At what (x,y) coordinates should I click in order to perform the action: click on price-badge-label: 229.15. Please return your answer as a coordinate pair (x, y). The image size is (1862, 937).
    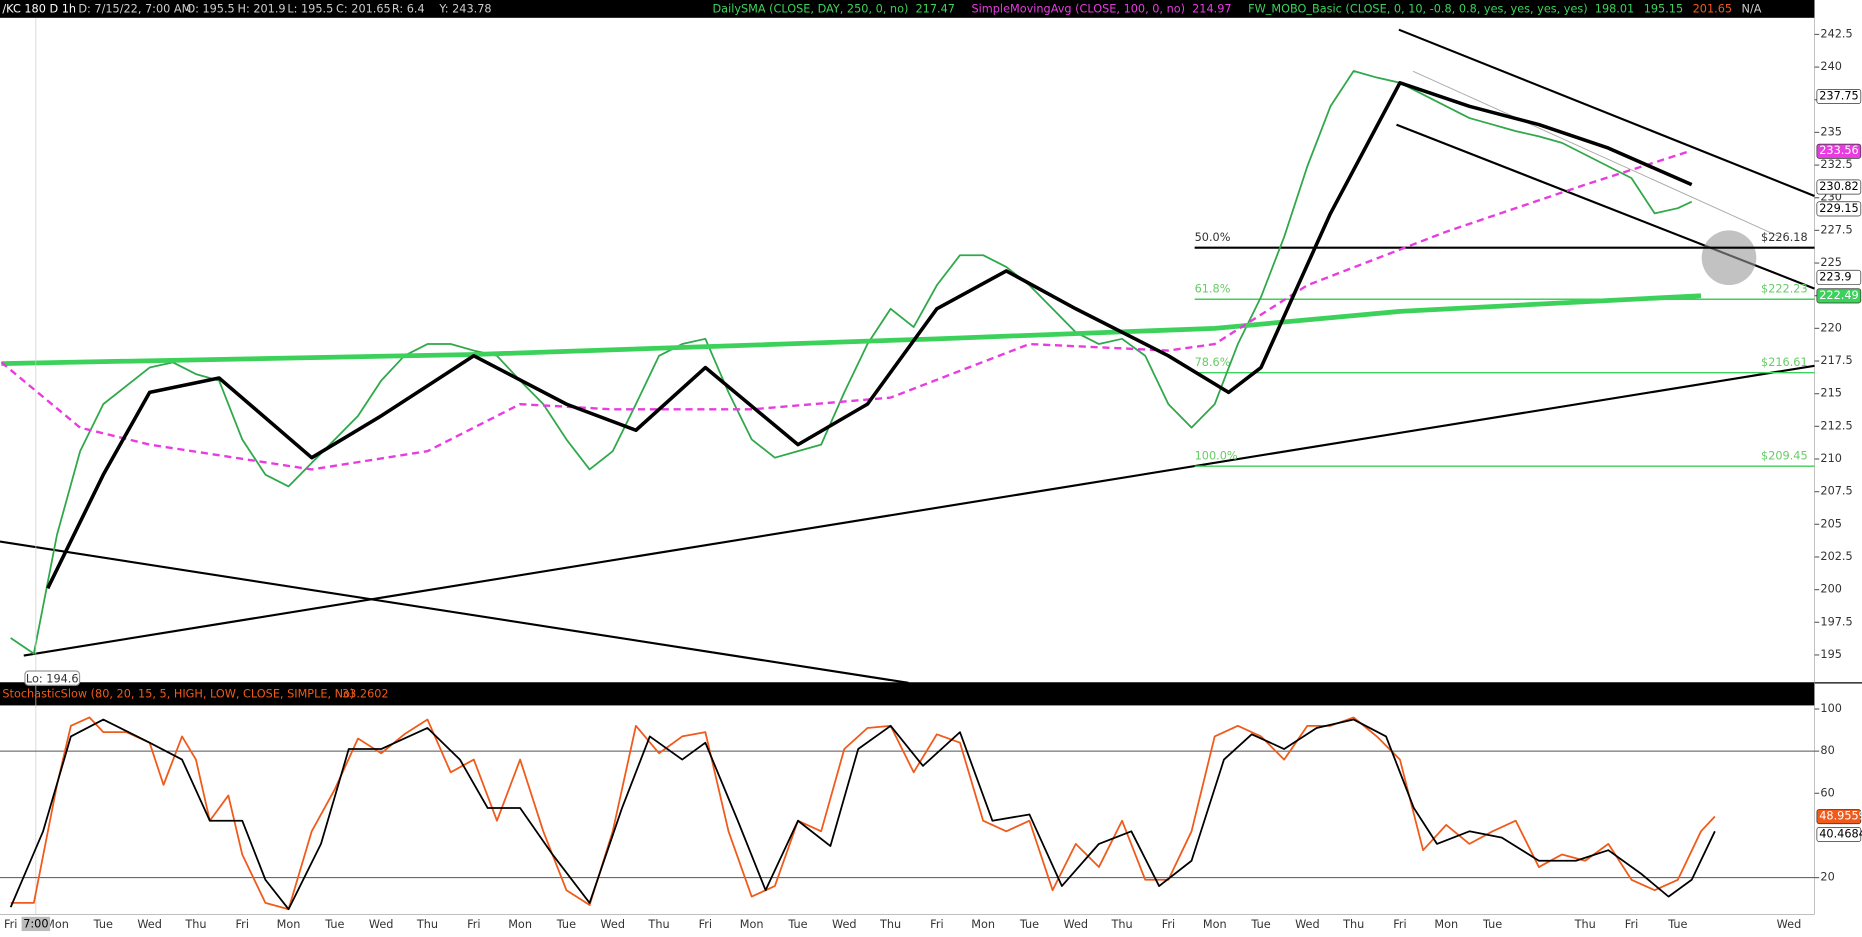
    Looking at the image, I should click on (1838, 208).